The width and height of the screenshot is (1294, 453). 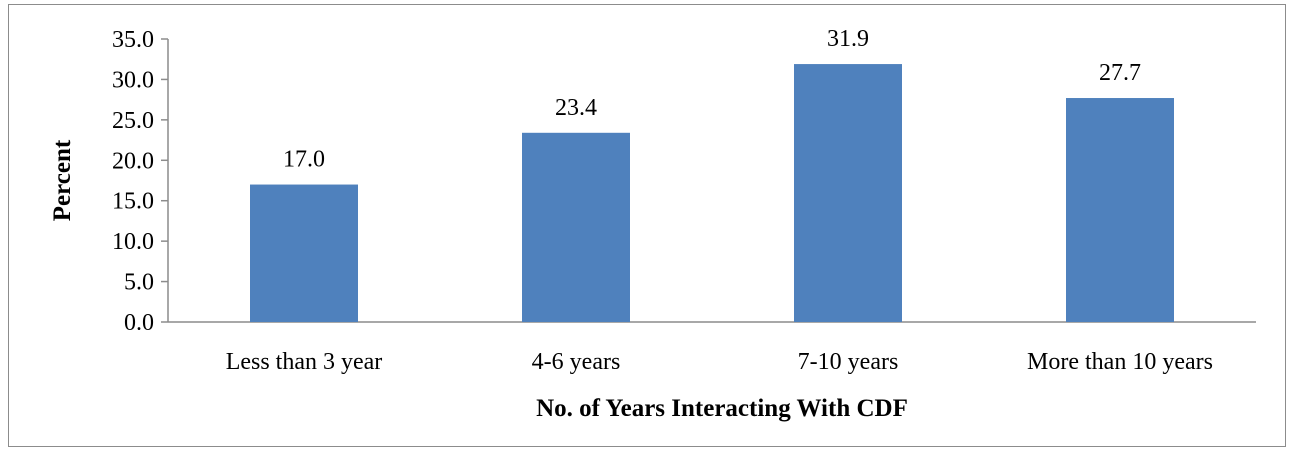 What do you see at coordinates (139, 323) in the screenshot?
I see `y-tick-label: 0.0` at bounding box center [139, 323].